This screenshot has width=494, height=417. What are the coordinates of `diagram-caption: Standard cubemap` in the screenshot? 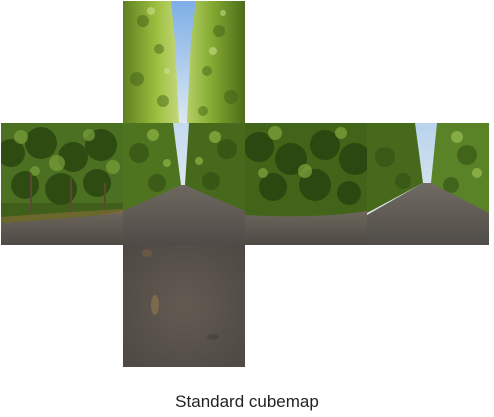 It's located at (247, 401).